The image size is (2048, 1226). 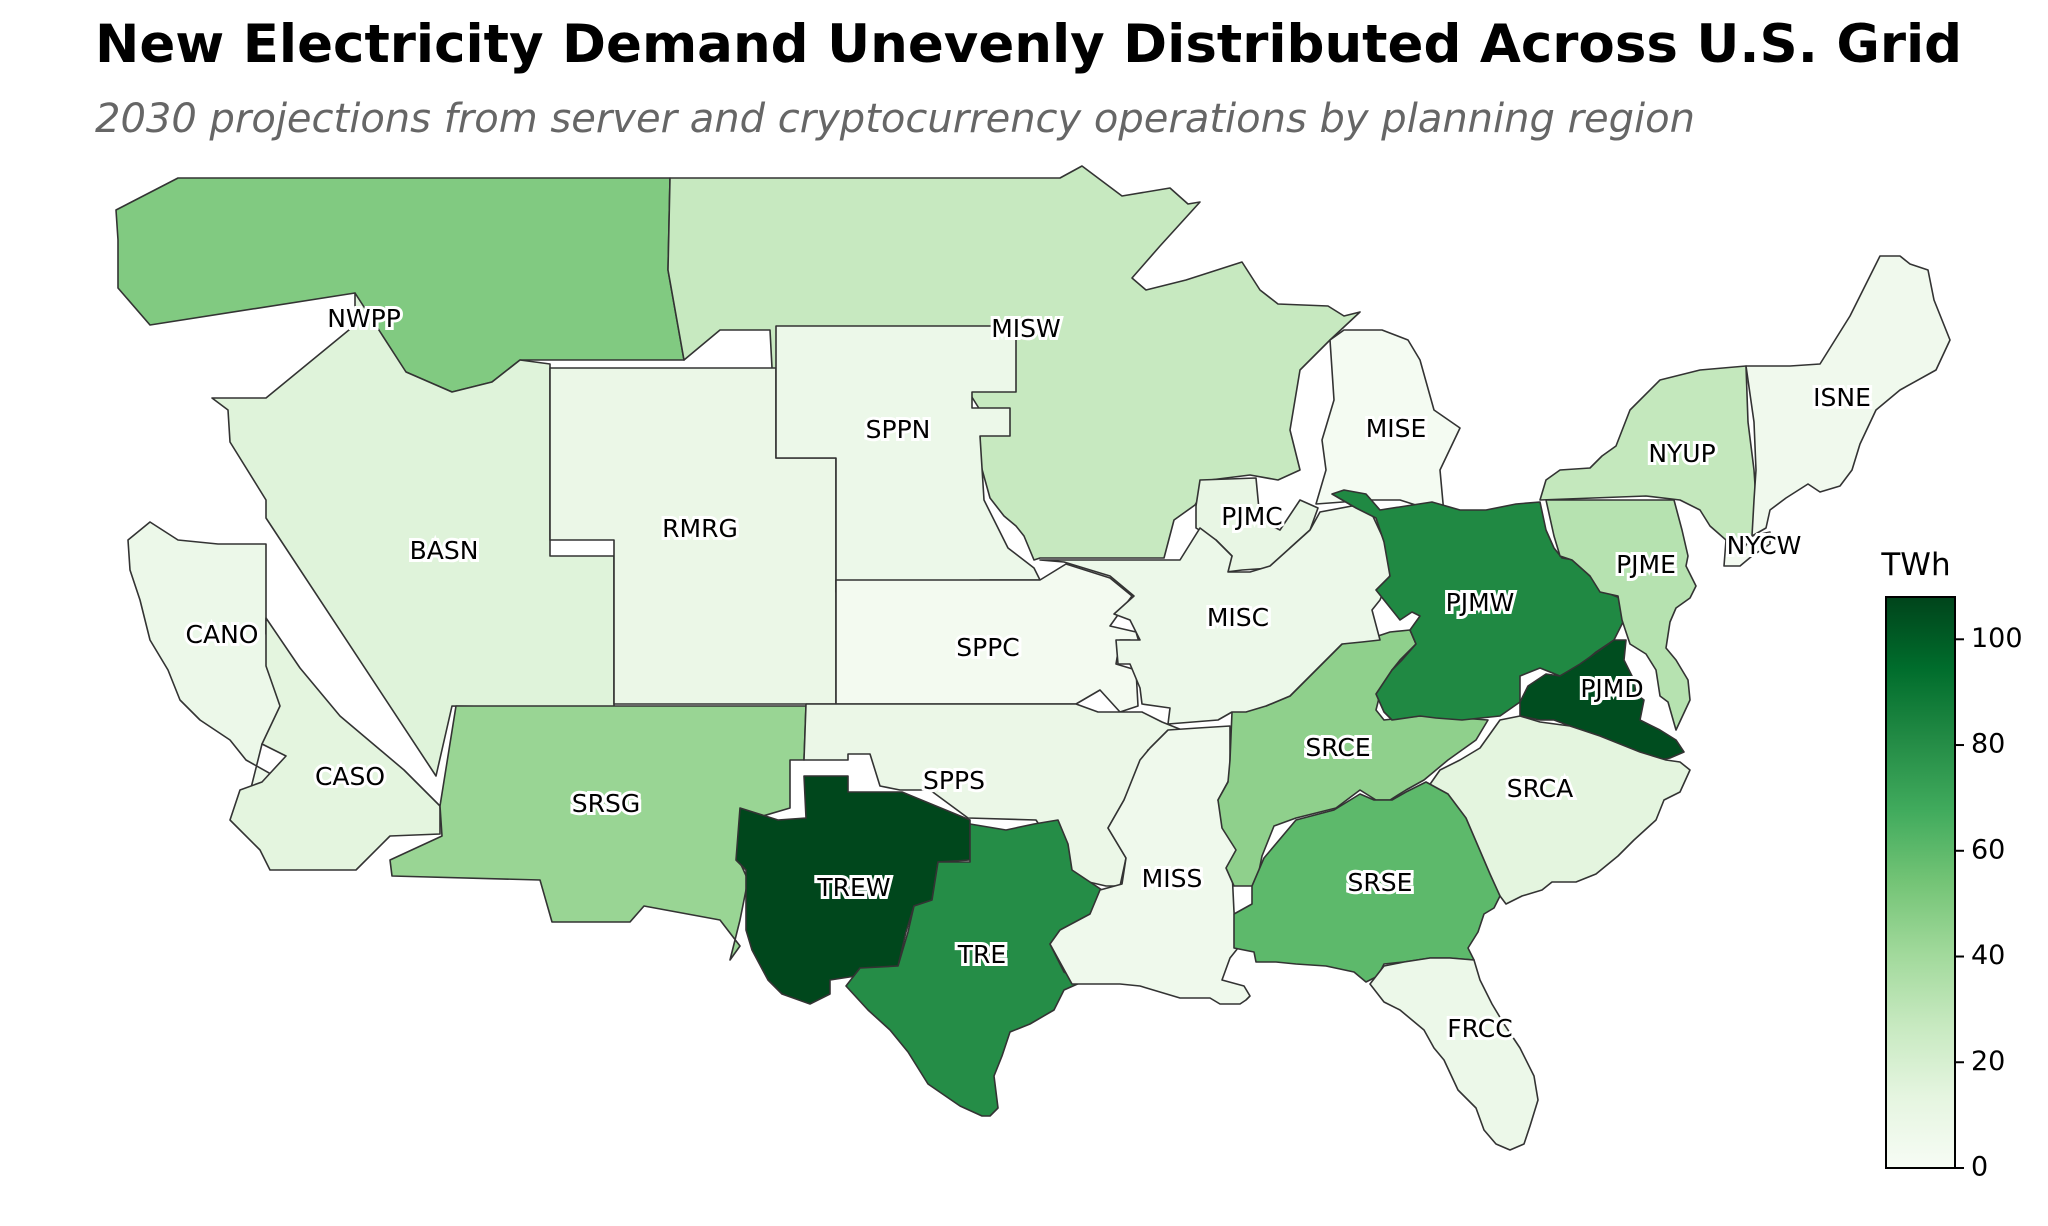 I want to click on region-mise, so click(x=1388, y=422).